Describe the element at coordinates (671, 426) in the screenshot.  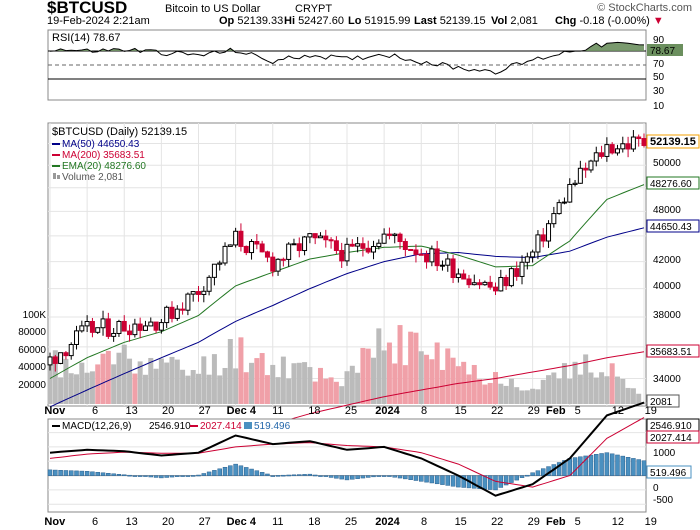
I see `svg-text: 2546.910` at that location.